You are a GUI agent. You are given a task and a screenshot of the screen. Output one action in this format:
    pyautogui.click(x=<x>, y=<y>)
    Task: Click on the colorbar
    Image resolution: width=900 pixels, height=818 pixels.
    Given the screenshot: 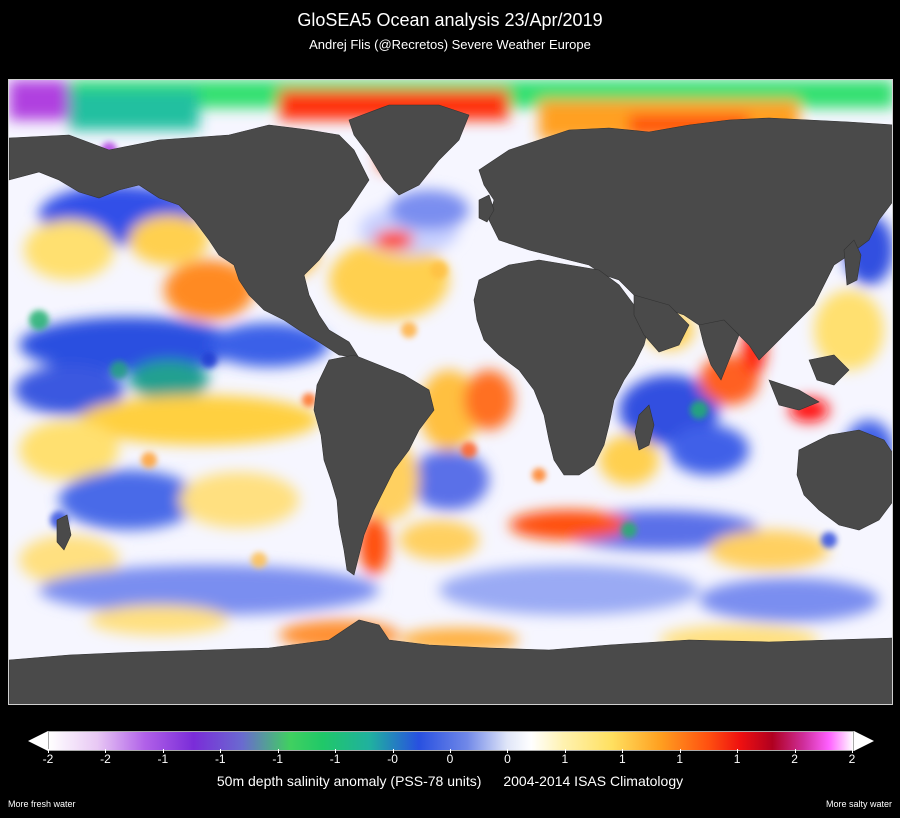 What is the action you would take?
    pyautogui.click(x=451, y=741)
    